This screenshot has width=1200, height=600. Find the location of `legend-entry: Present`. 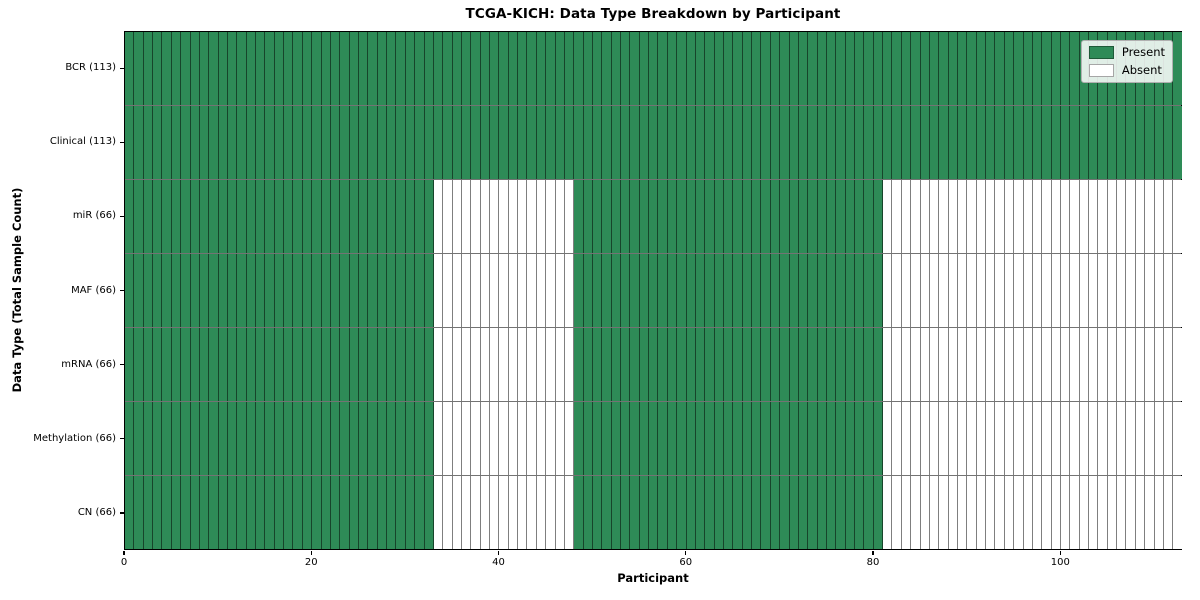

legend-entry: Present is located at coordinates (1126, 52).